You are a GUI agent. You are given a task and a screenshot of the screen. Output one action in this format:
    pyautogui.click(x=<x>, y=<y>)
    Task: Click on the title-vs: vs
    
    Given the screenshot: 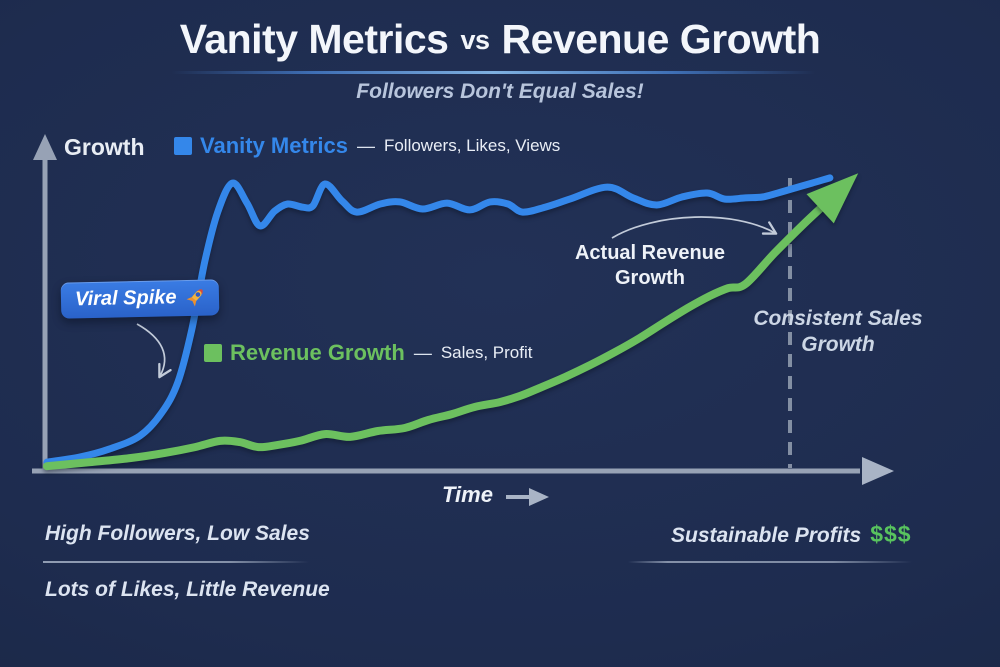 What is the action you would take?
    pyautogui.click(x=475, y=40)
    